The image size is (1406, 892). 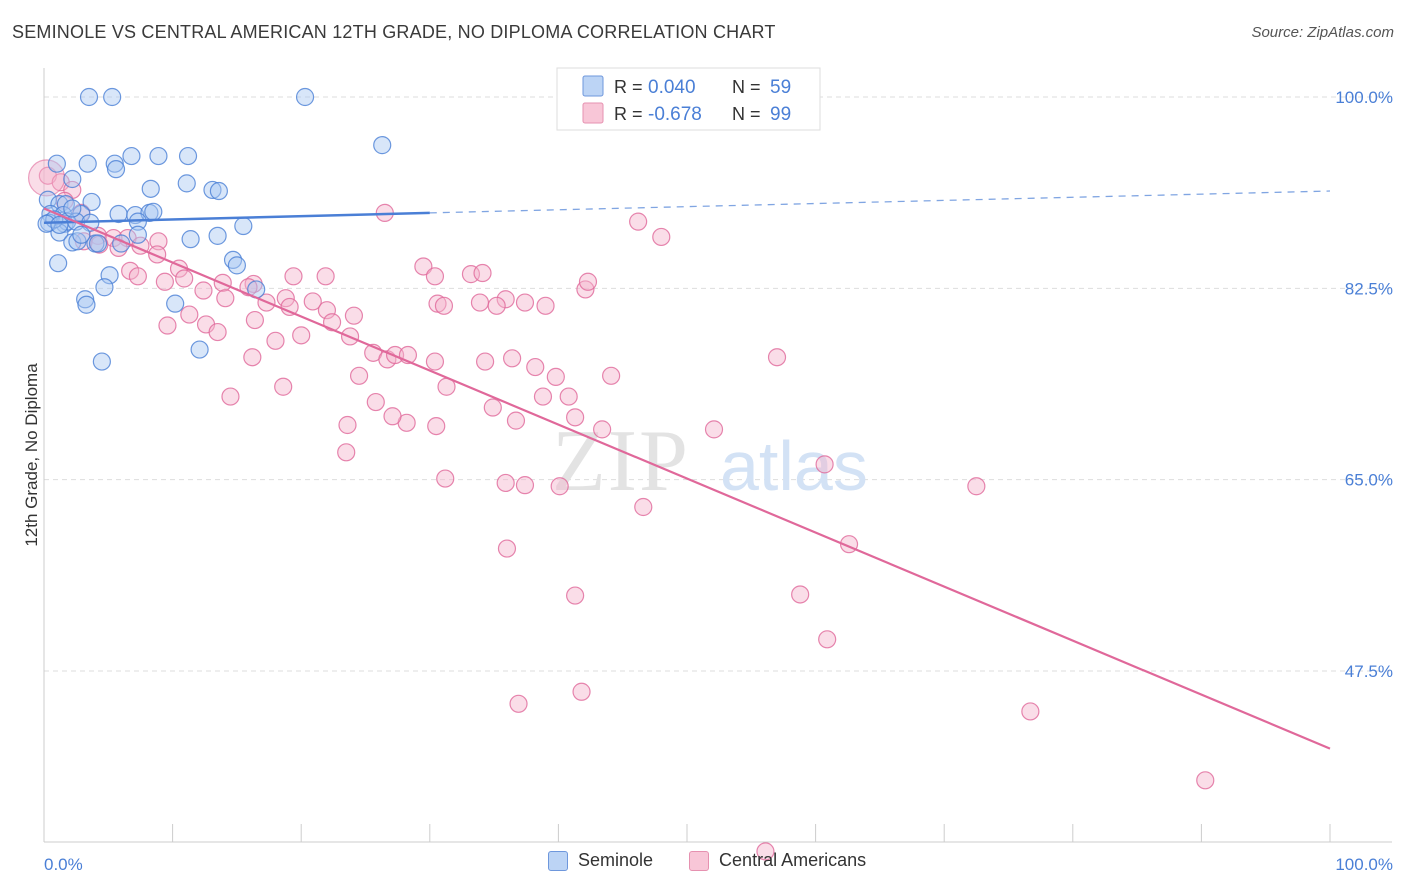 I want to click on y-tick-label: 47.5%, so click(x=1369, y=671).